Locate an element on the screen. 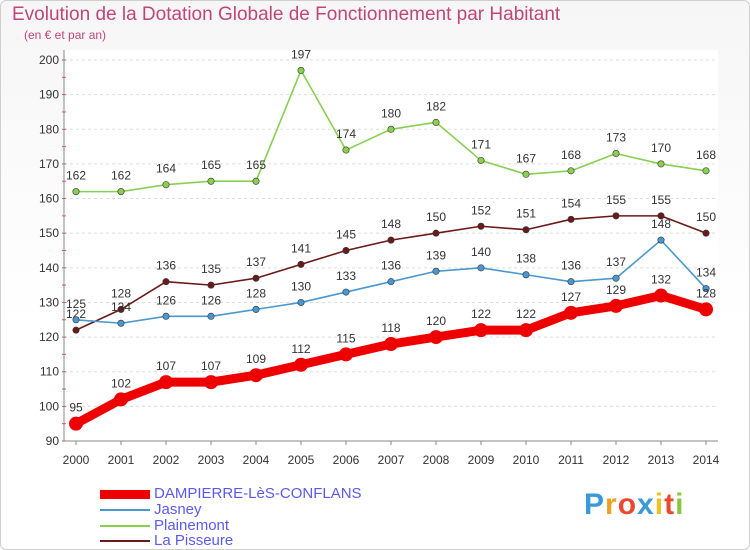 This screenshot has height=550, width=750. data-label: 170 is located at coordinates (661, 148).